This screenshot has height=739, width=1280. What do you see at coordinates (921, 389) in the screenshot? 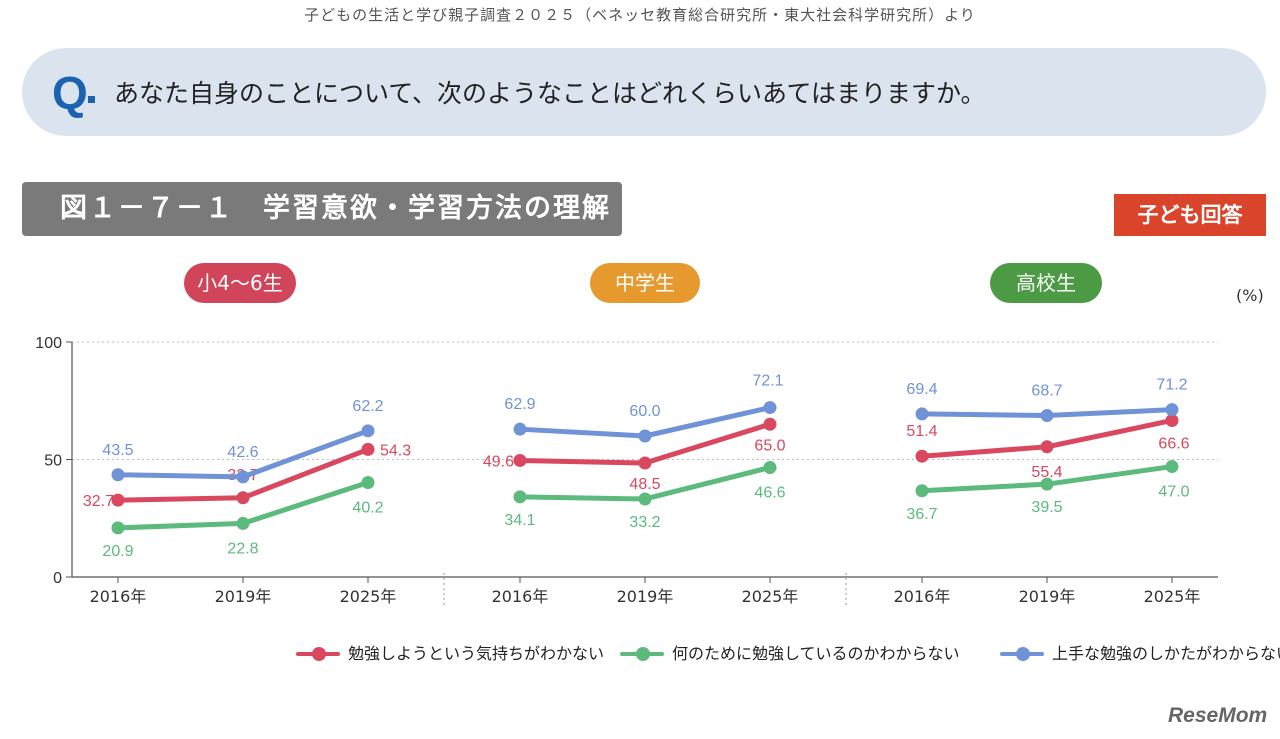
I see `data-label-blue: 69.4` at bounding box center [921, 389].